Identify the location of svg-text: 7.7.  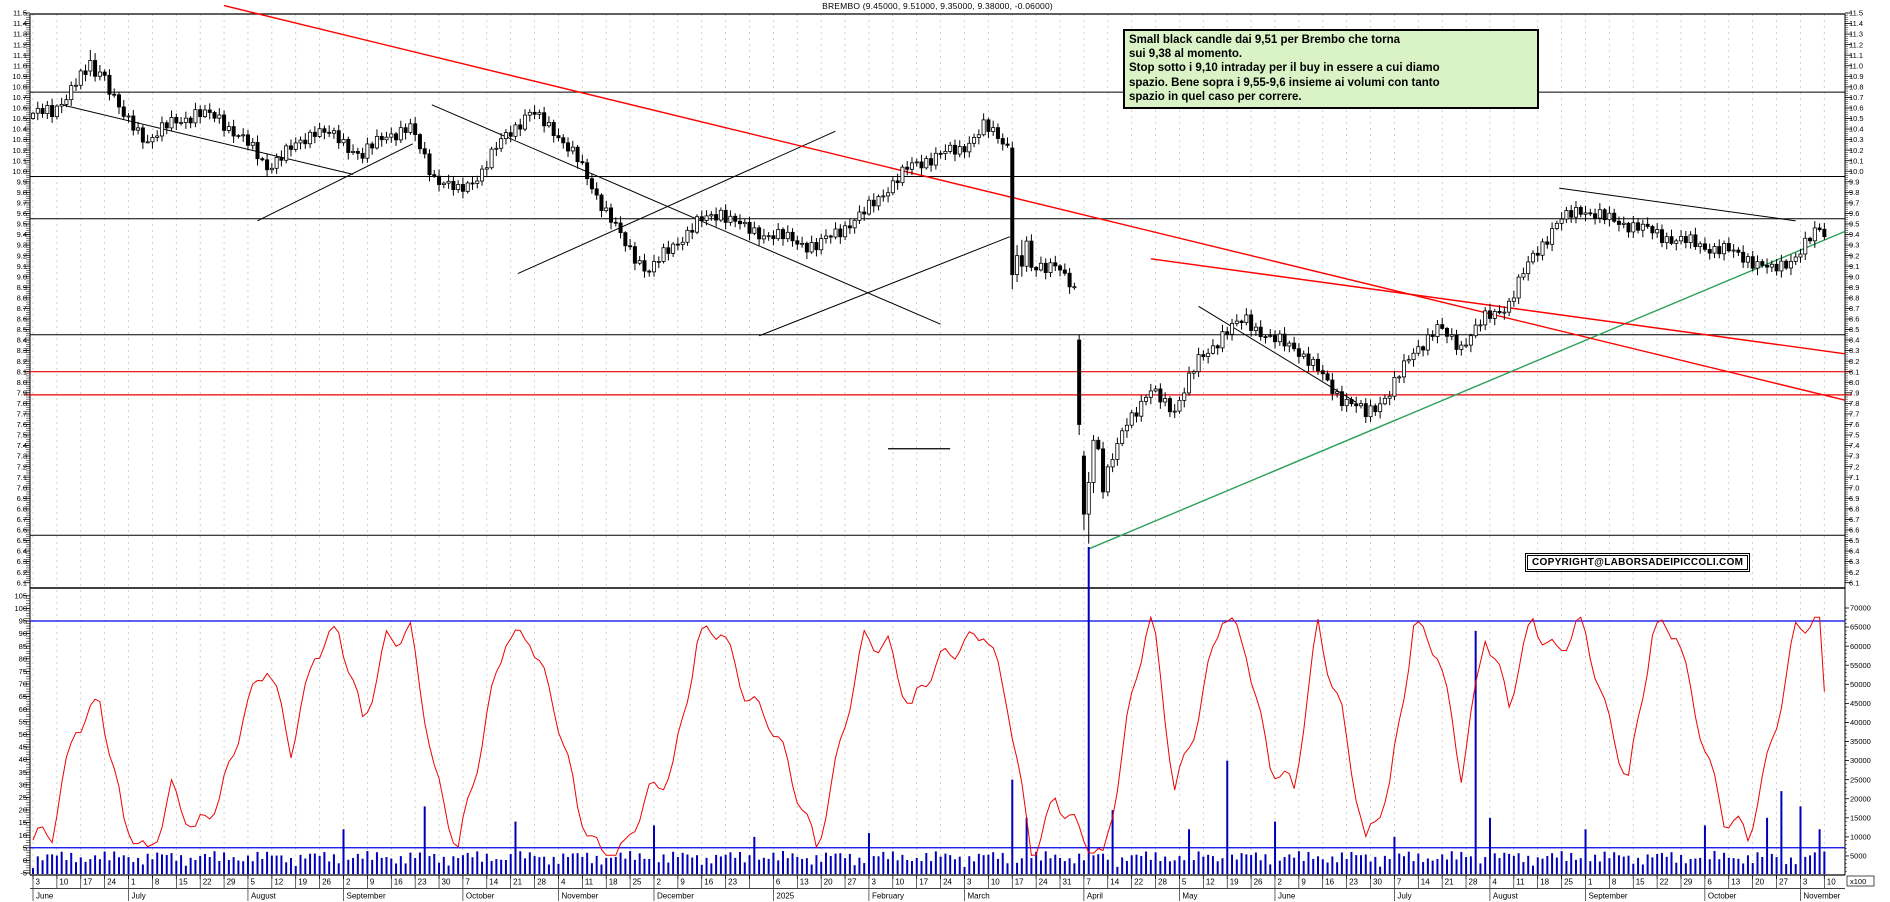
(1854, 414).